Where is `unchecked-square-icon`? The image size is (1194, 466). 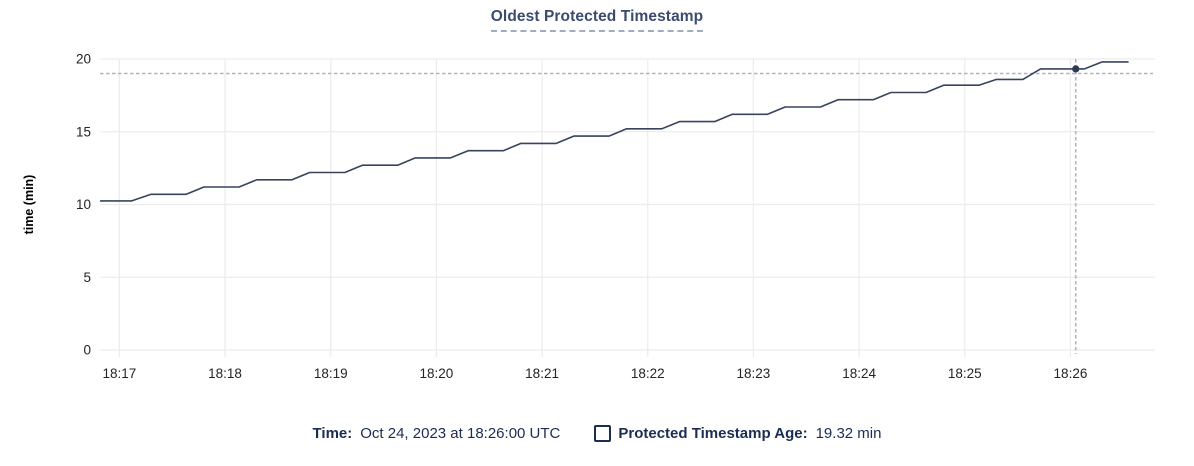
unchecked-square-icon is located at coordinates (603, 433).